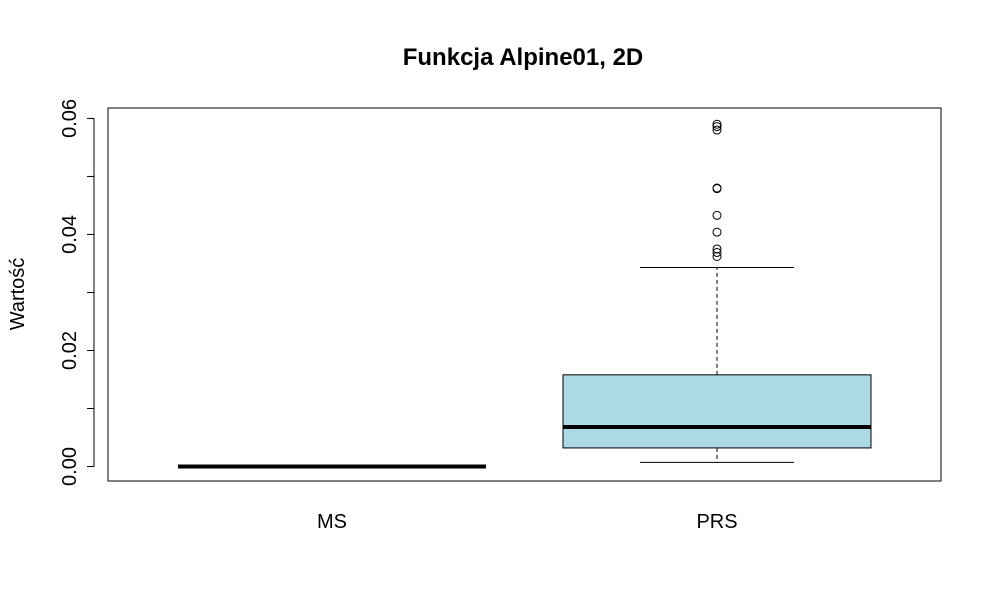  I want to click on y-tick-label: 0.06, so click(70, 118).